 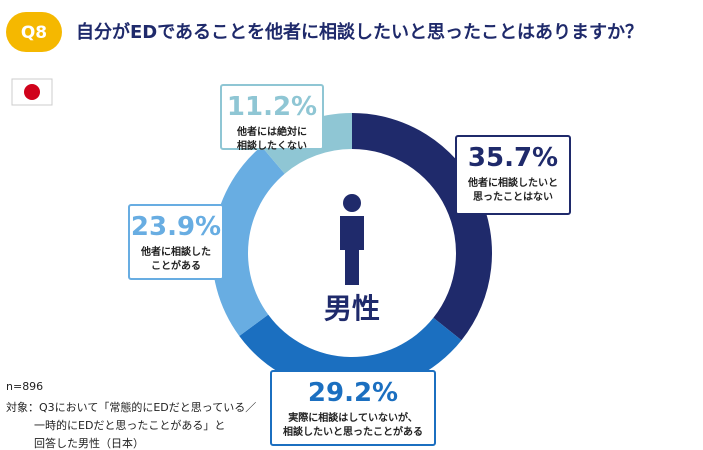 I want to click on category-label: 他者に相談した ことがある, so click(x=176, y=259).